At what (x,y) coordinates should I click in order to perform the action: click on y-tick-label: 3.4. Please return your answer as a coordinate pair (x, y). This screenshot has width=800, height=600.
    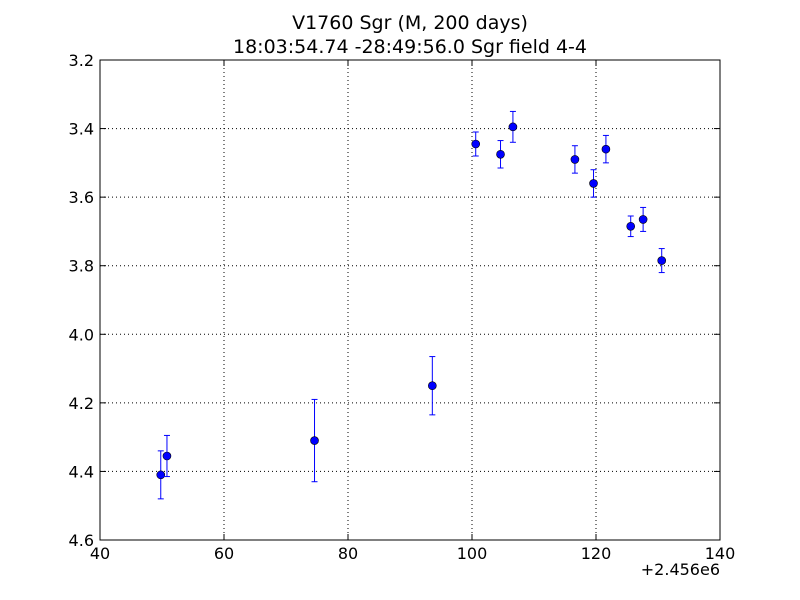
    Looking at the image, I should click on (81, 129).